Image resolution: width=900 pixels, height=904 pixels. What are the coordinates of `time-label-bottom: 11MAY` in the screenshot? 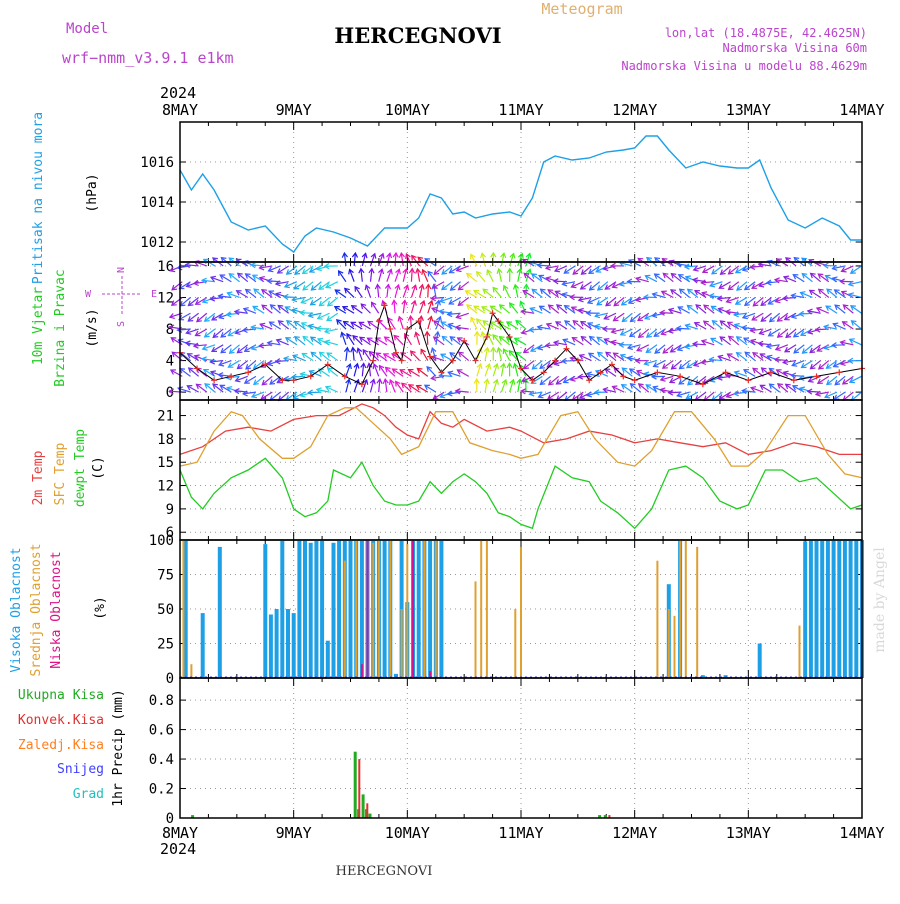 It's located at (520, 833).